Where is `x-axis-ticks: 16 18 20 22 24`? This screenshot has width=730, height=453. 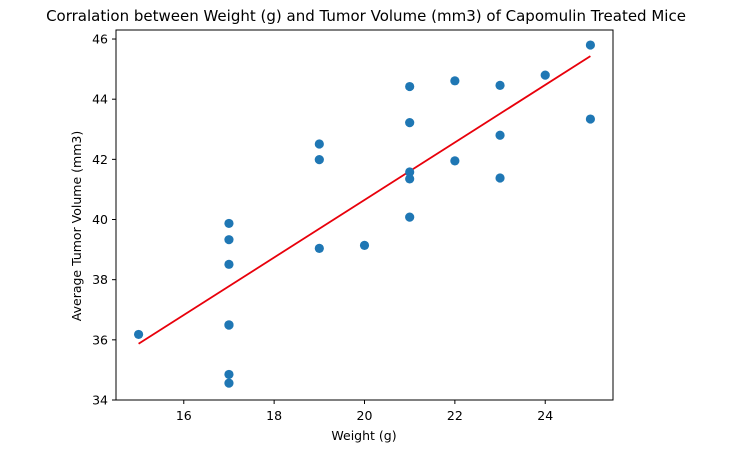 x-axis-ticks: 16 18 20 22 24 is located at coordinates (364, 411).